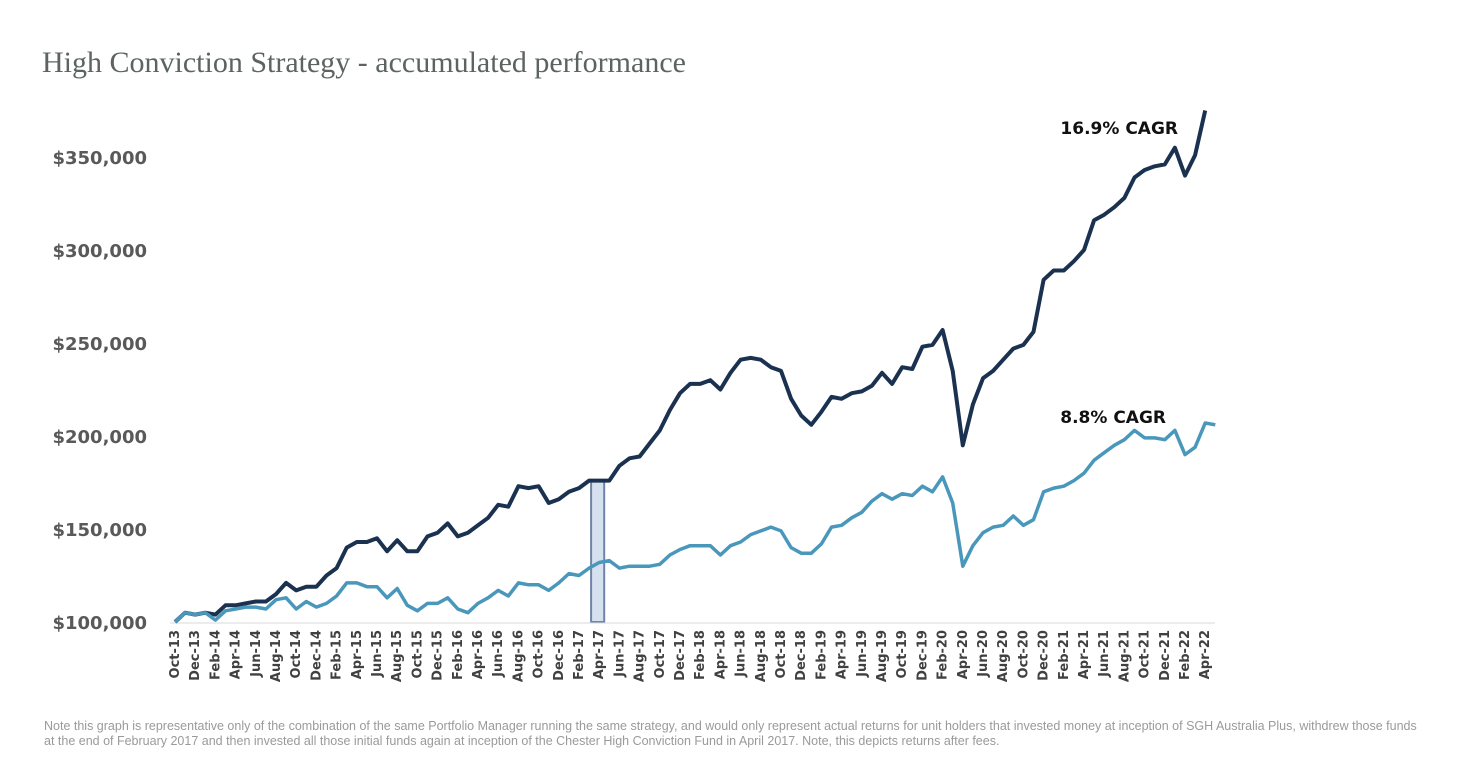 The height and width of the screenshot is (771, 1463). Describe the element at coordinates (1064, 655) in the screenshot. I see `x-tick-label: Feb-21` at that location.